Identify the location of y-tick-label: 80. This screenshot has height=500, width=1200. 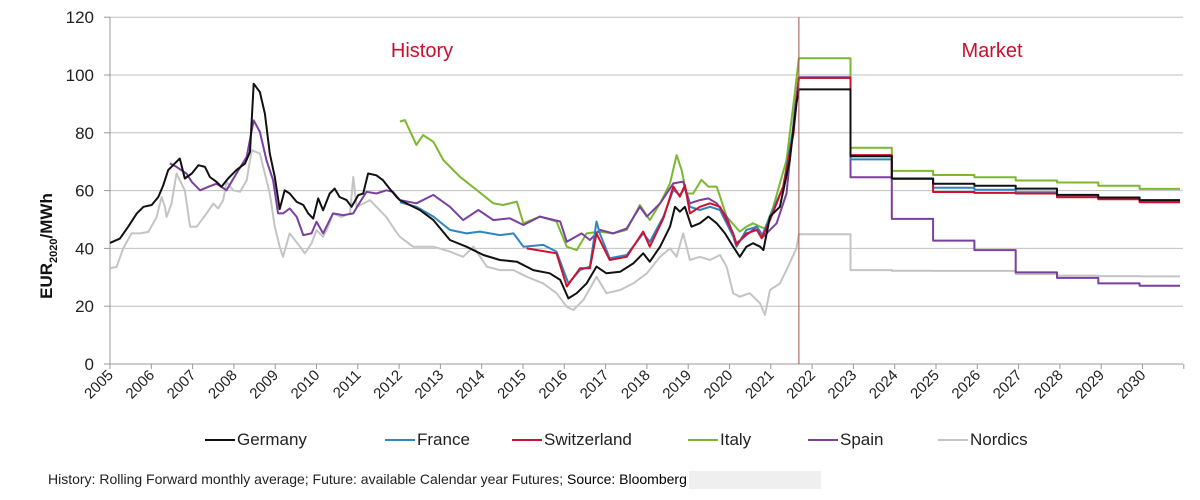
(84, 133).